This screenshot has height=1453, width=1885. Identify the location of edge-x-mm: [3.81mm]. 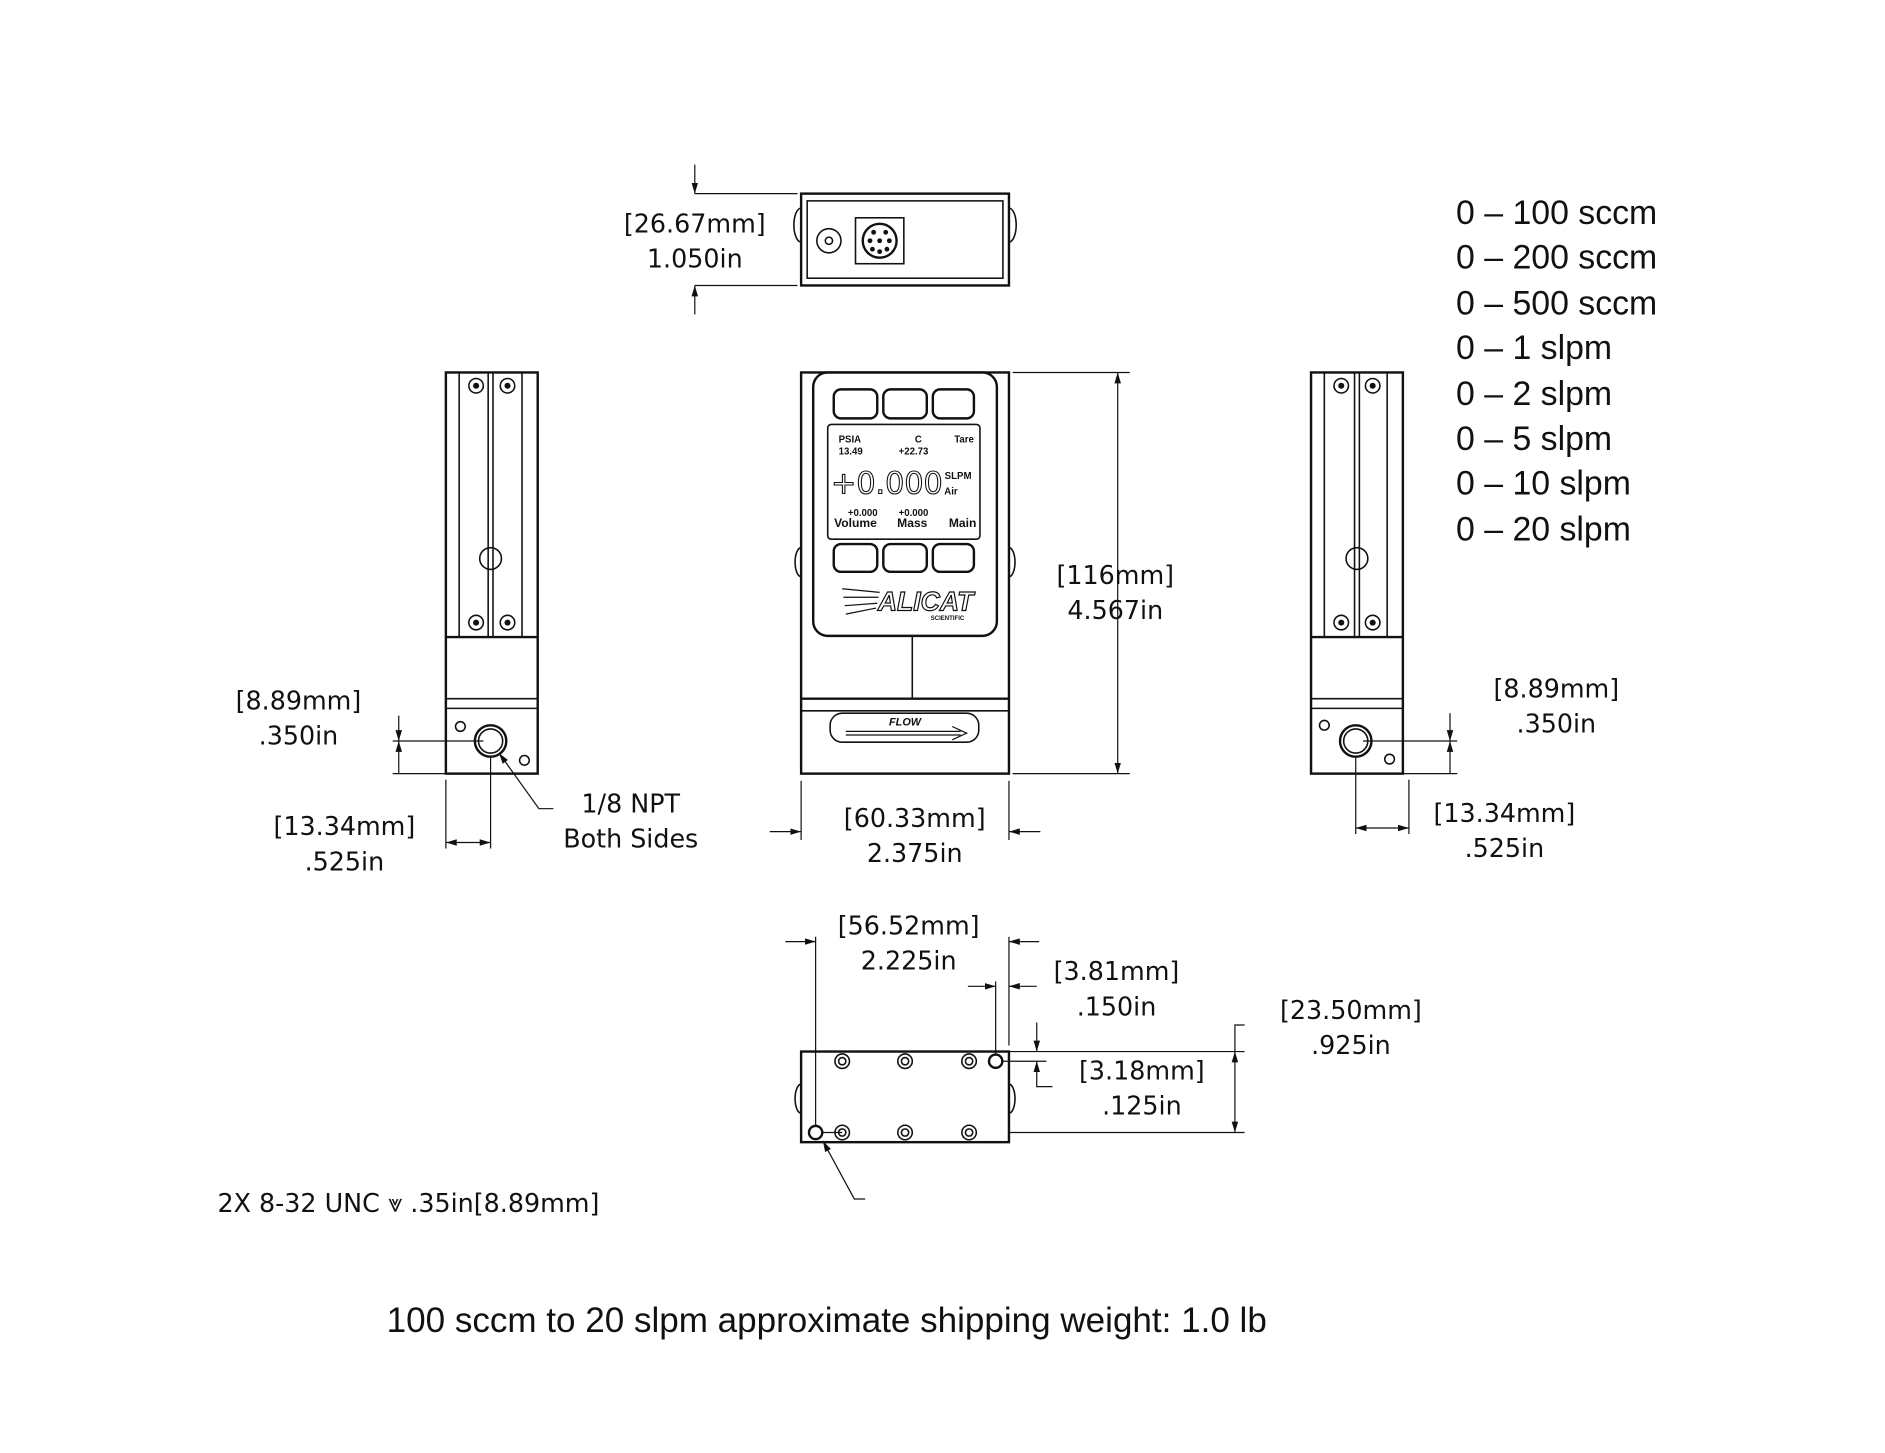
(1117, 971).